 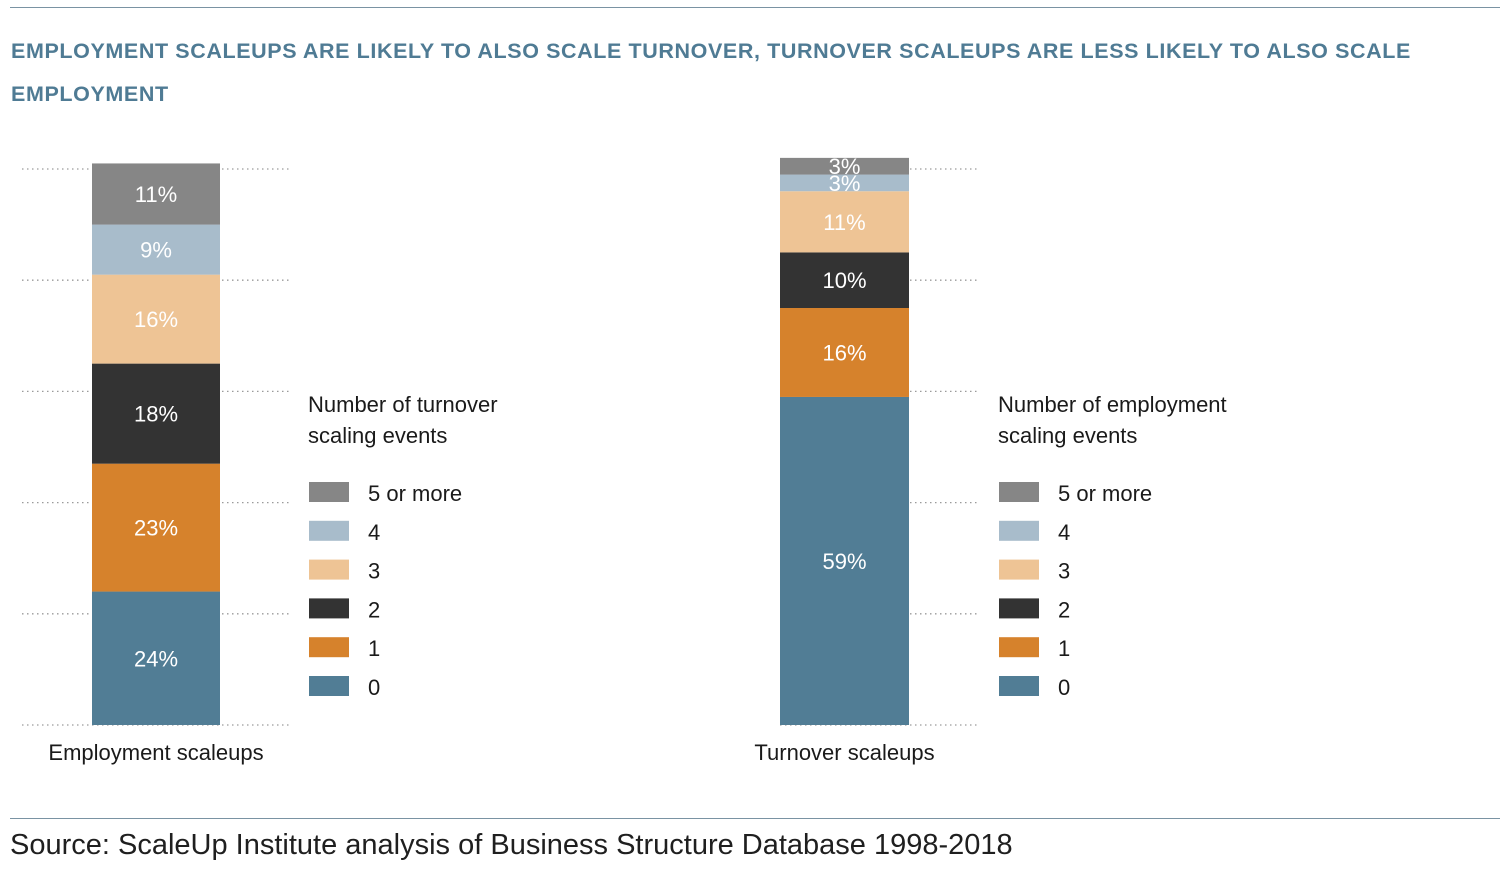 What do you see at coordinates (155, 752) in the screenshot?
I see `category-label: Employment scaleups` at bounding box center [155, 752].